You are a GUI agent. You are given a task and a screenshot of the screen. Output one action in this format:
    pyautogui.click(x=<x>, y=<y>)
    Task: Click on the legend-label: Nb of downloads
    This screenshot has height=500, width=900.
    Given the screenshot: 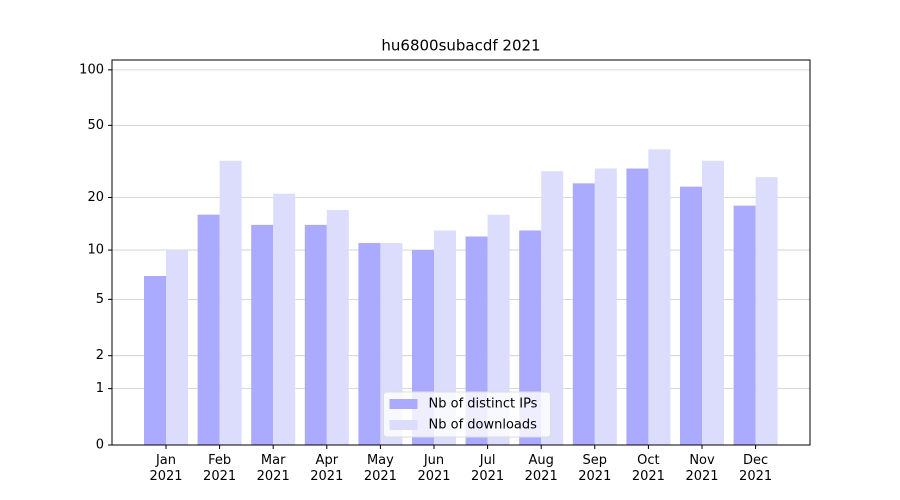 What is the action you would take?
    pyautogui.click(x=483, y=425)
    